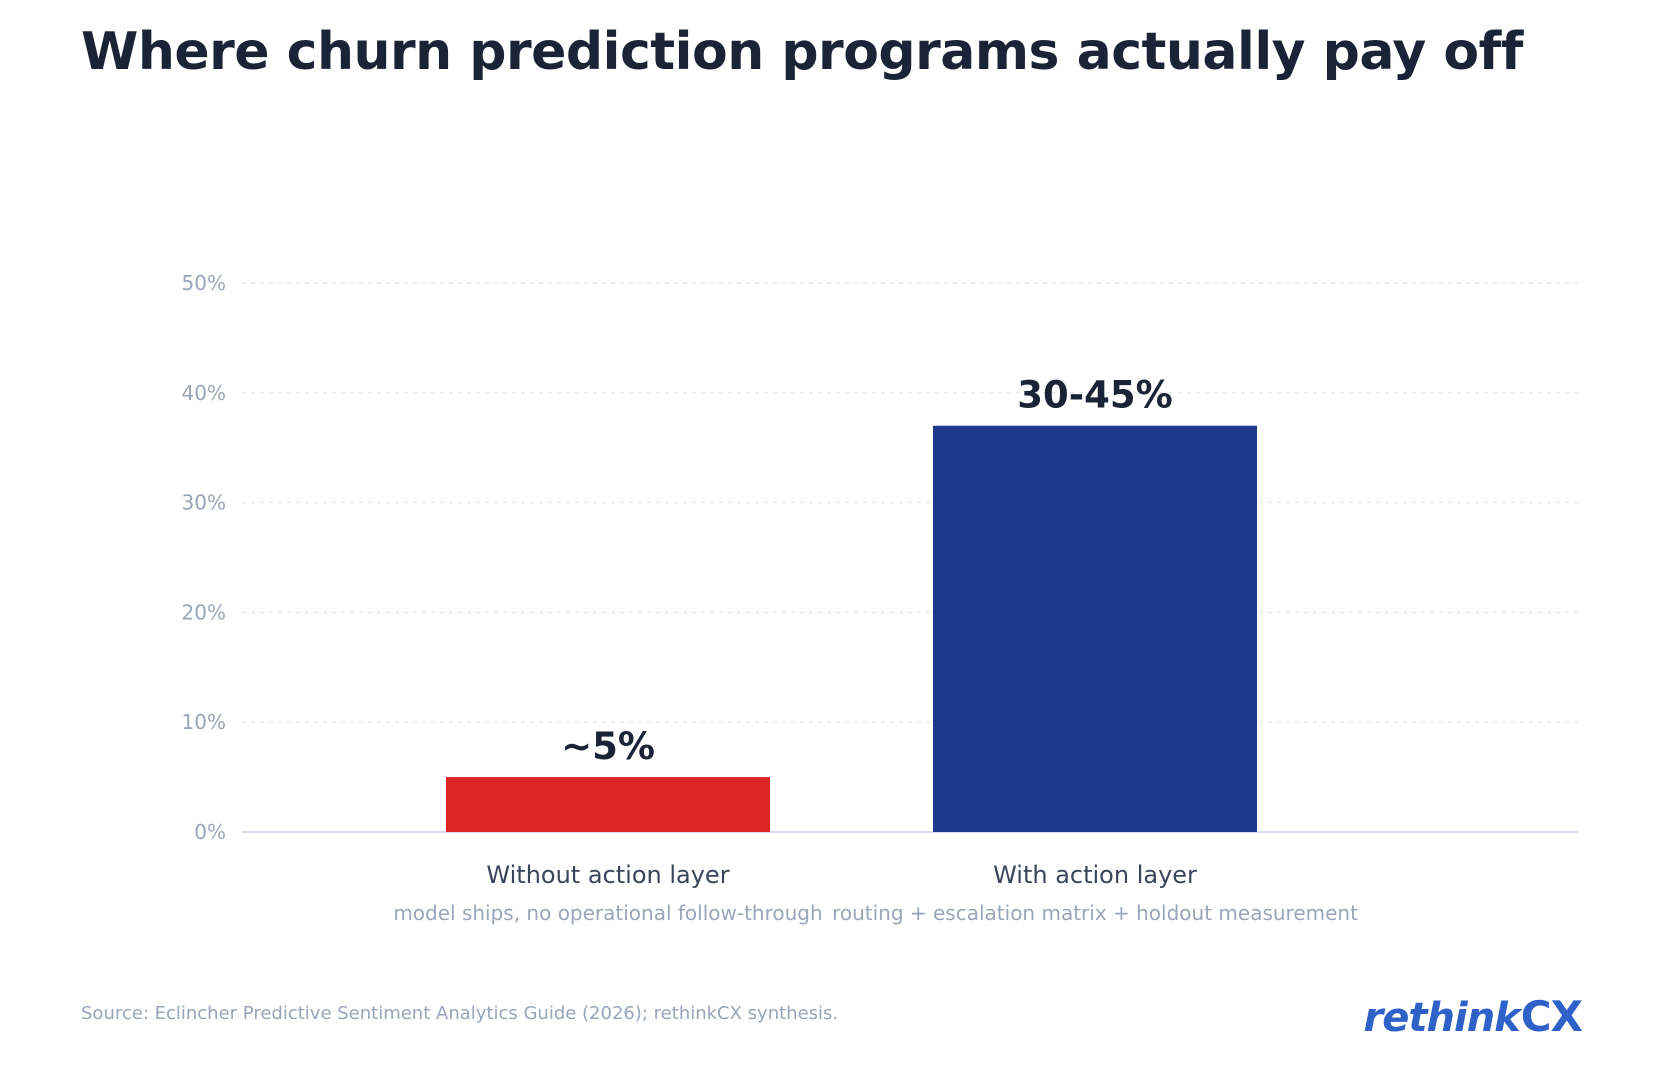 This screenshot has height=1080, width=1680. What do you see at coordinates (204, 503) in the screenshot?
I see `y-tick-label: 30%` at bounding box center [204, 503].